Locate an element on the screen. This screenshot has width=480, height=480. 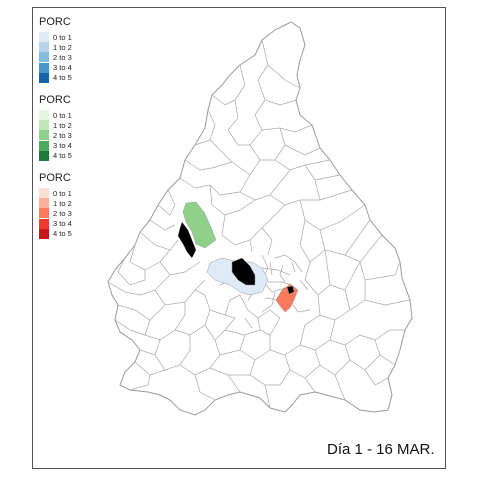
date-caption: Día 1 - 16 MAR. is located at coordinates (381, 449).